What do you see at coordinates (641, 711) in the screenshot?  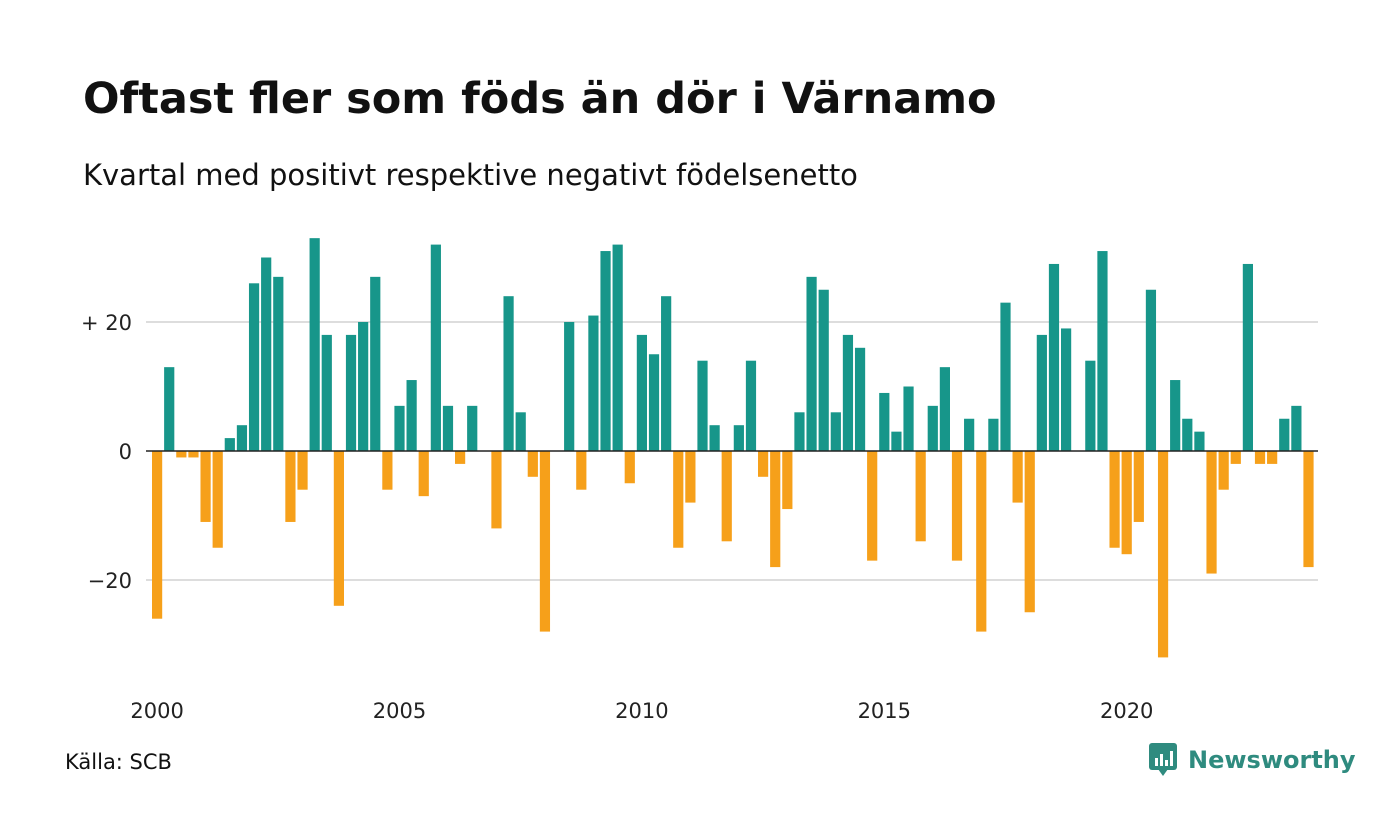 I see `x-tick-label: 2010` at bounding box center [641, 711].